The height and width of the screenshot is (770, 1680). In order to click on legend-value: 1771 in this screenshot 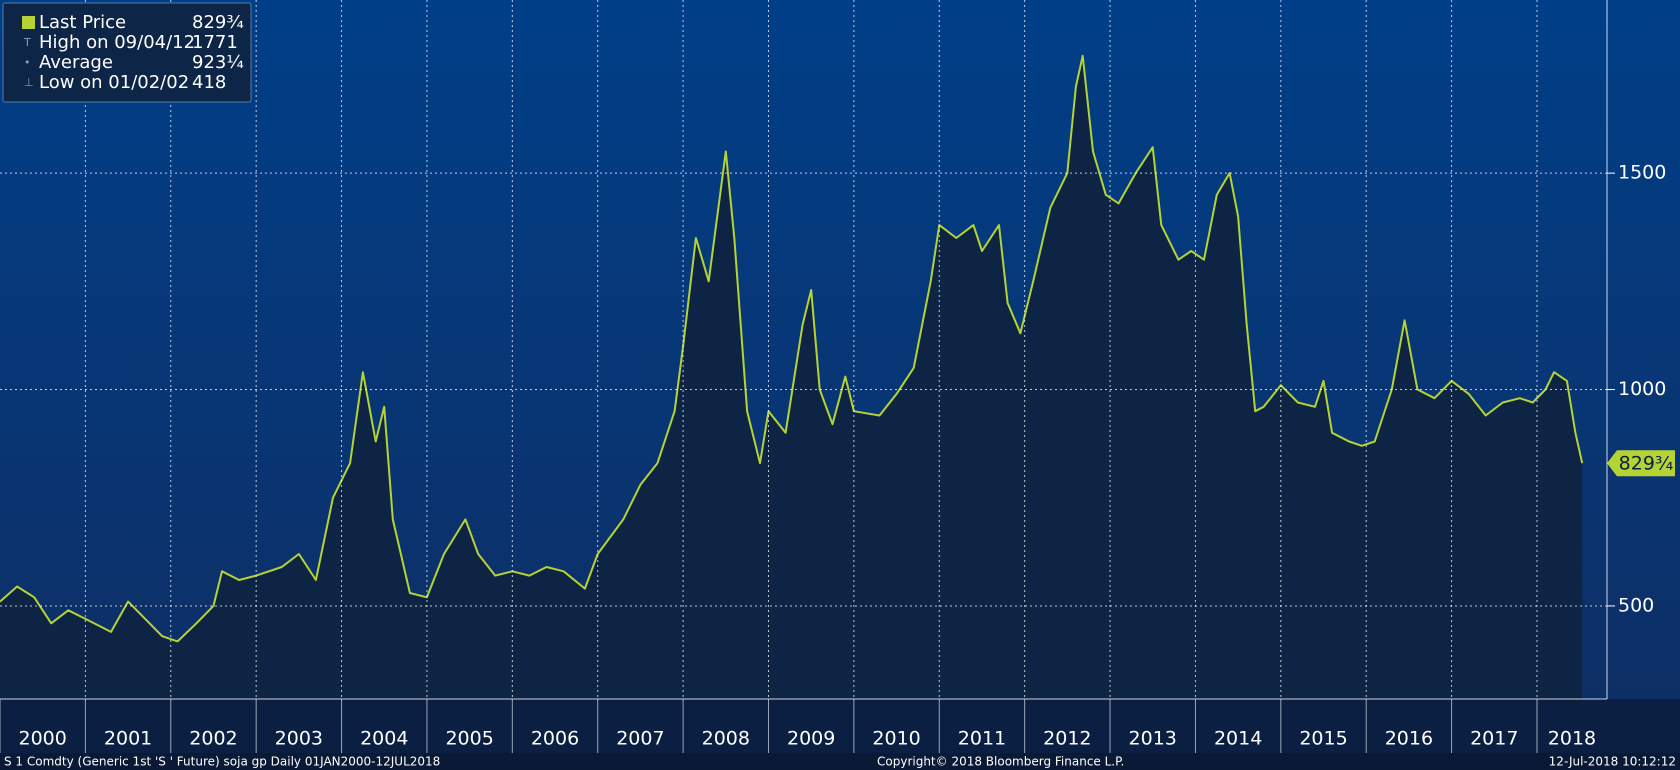, I will do `click(215, 42)`.